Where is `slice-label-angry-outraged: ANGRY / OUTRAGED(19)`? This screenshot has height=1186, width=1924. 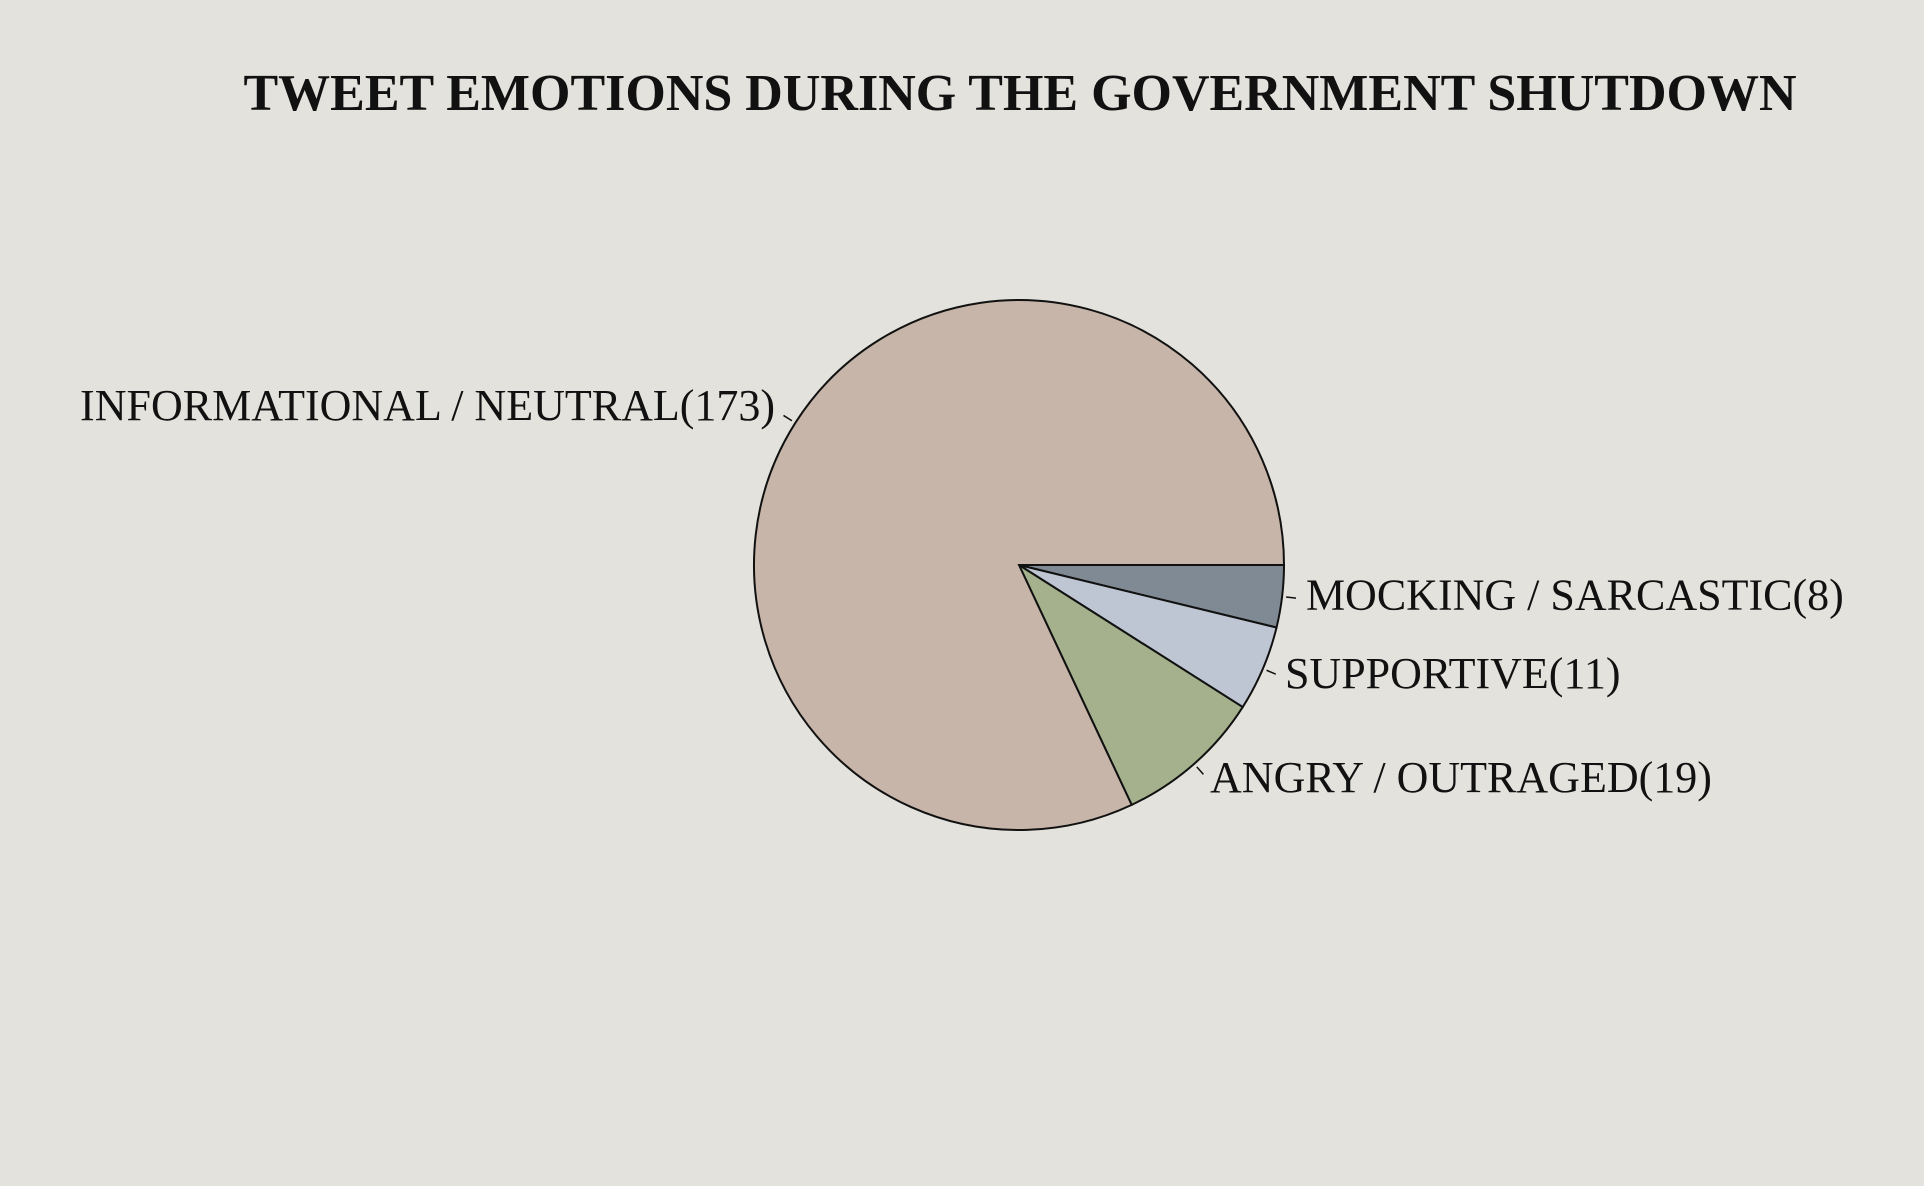
slice-label-angry-outraged: ANGRY / OUTRAGED(19) is located at coordinates (1461, 777).